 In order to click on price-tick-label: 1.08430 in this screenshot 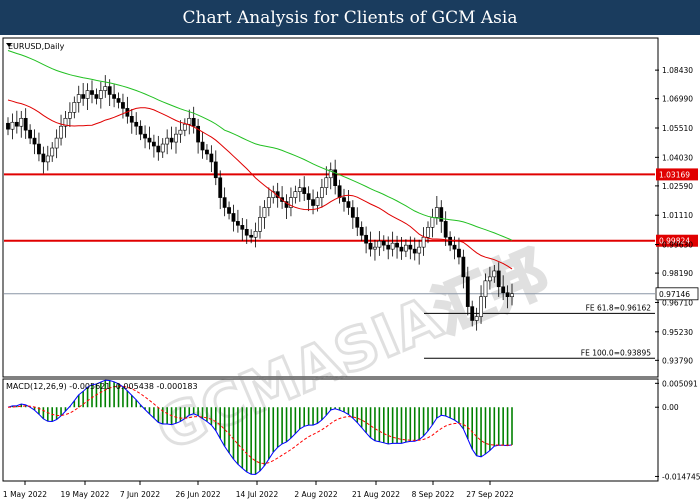, I will do `click(677, 70)`.